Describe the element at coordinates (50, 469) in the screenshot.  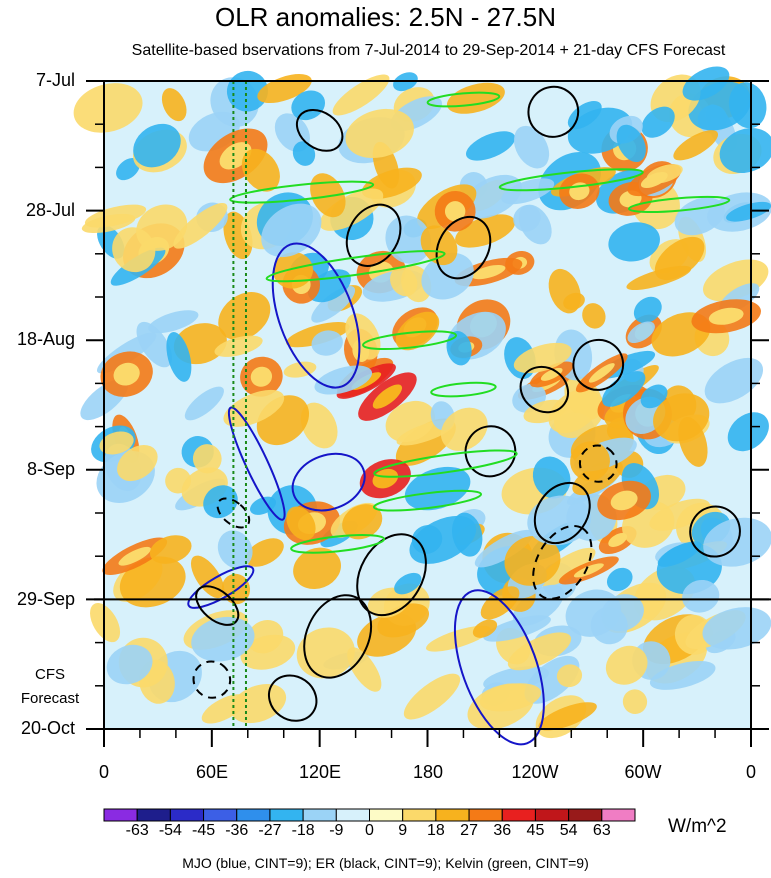
I see `y-tick-label: 8-Sep` at that location.